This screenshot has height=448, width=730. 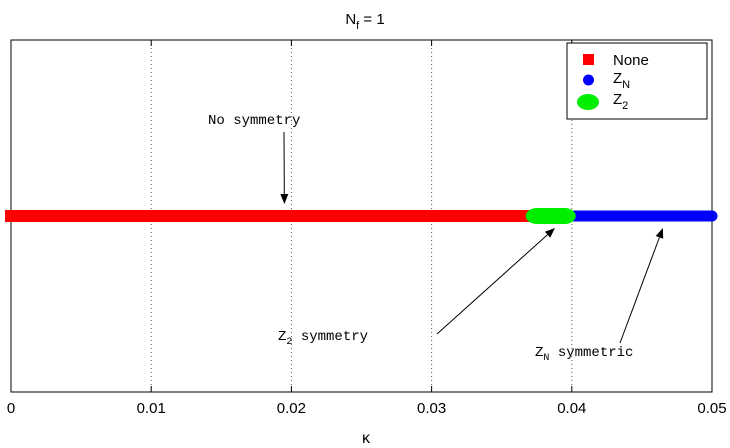 I want to click on chart-title-base: N, so click(x=350, y=19).